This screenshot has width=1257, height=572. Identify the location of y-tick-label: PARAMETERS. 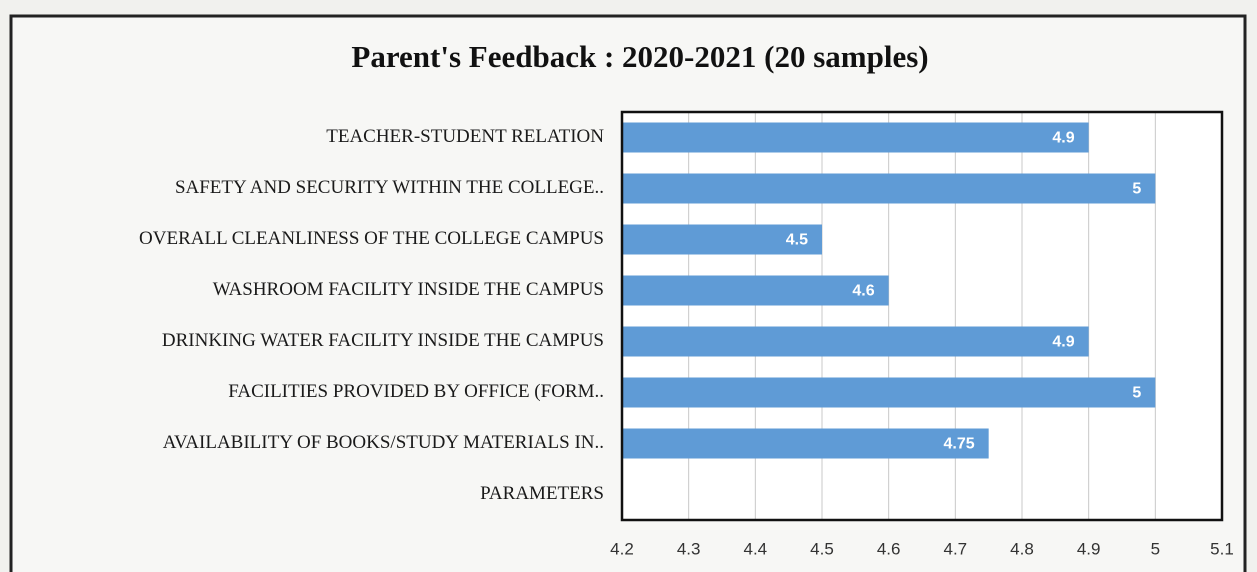
(542, 493).